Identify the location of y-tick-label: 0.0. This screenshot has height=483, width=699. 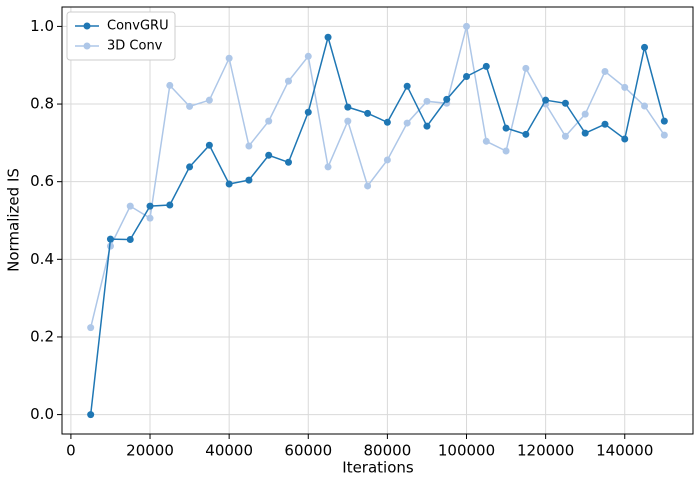
(42, 414).